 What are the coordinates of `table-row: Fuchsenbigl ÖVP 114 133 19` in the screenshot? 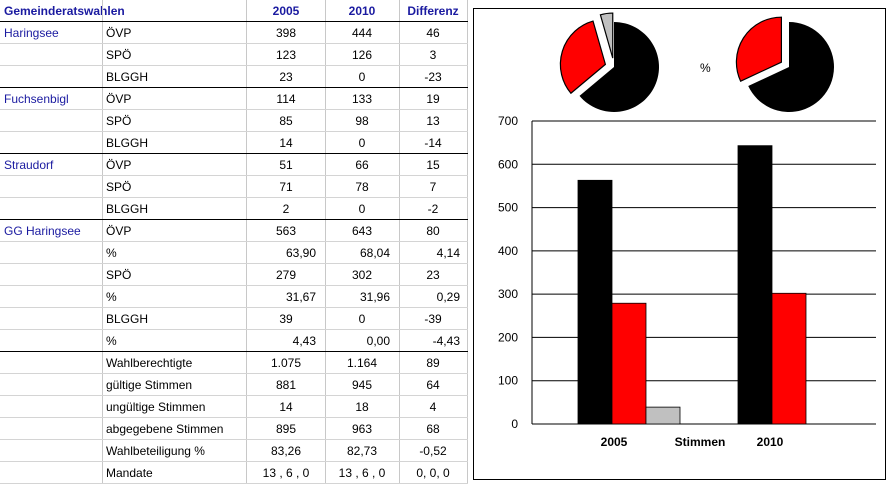 It's located at (234, 99).